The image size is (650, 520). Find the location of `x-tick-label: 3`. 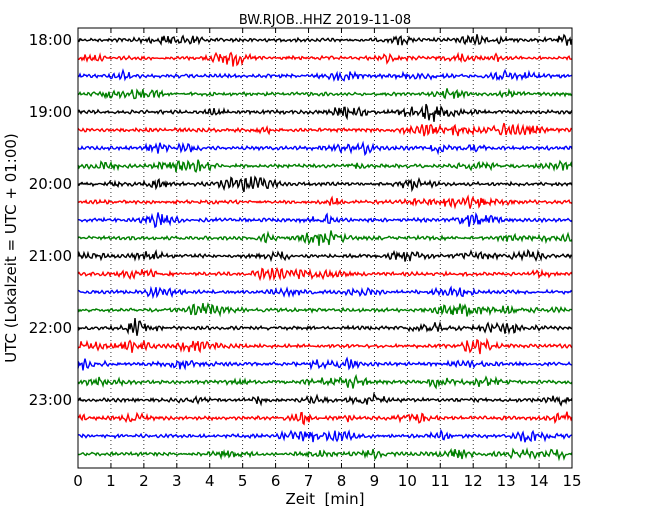

x-tick-label: 3 is located at coordinates (177, 481).